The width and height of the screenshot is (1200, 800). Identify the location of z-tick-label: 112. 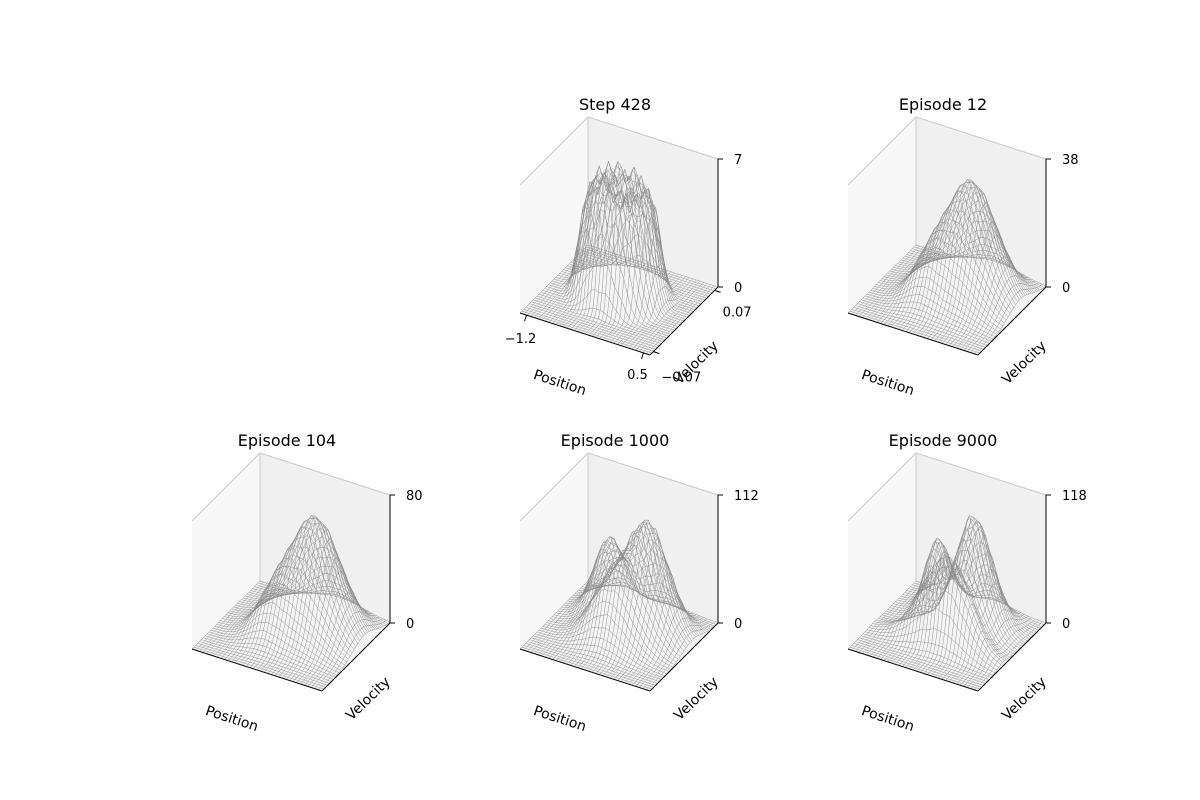
(746, 496).